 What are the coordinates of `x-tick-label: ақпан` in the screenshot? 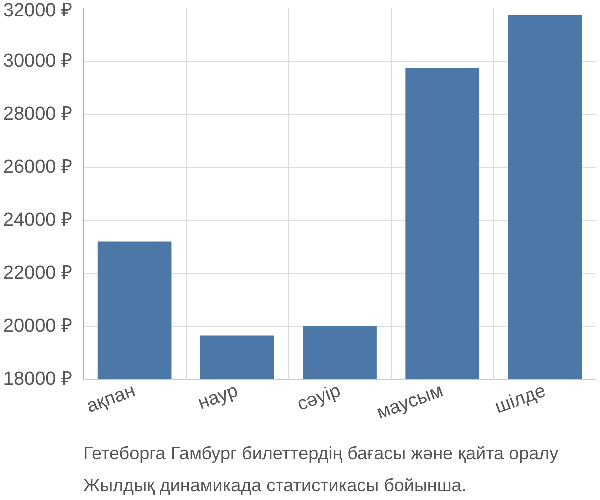 It's located at (111, 399).